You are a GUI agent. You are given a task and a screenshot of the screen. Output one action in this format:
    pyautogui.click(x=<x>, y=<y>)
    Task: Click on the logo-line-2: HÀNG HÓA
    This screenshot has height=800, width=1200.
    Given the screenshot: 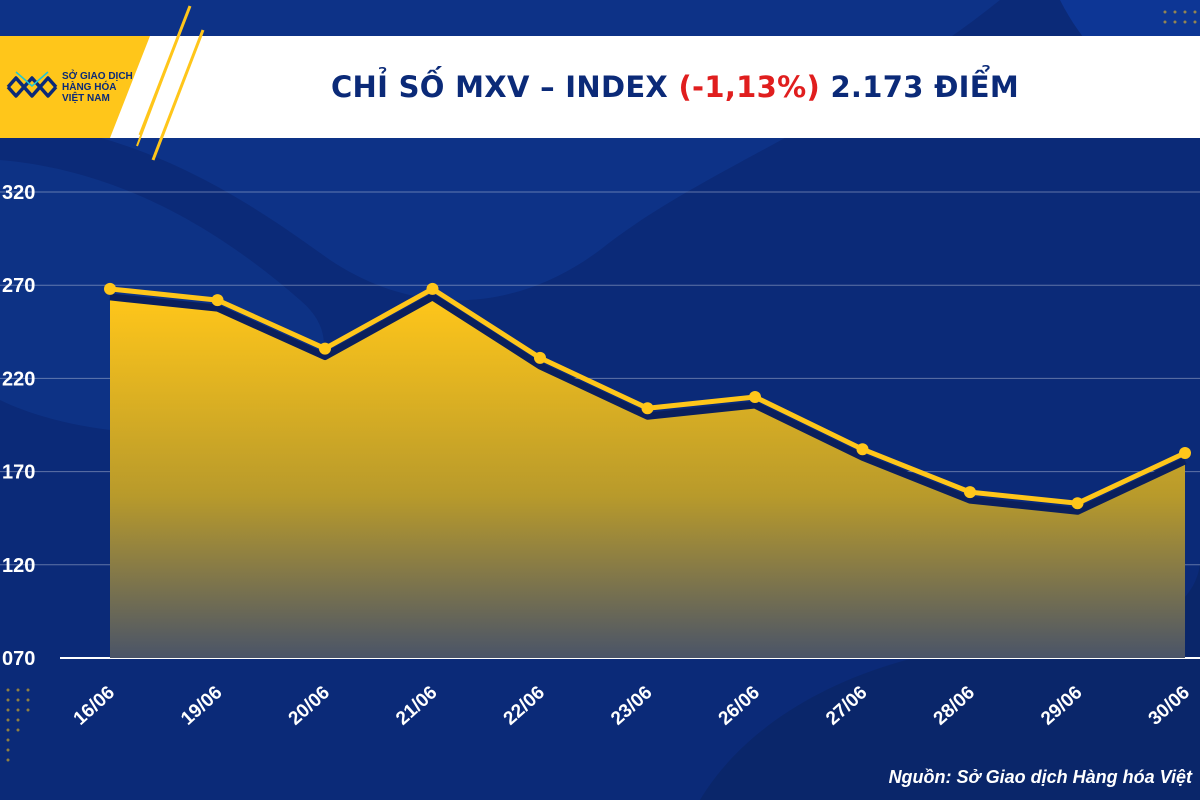 What is the action you would take?
    pyautogui.click(x=89, y=87)
    